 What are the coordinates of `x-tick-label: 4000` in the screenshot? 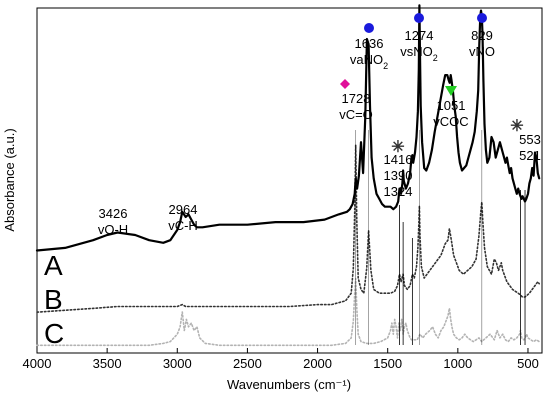 It's located at (37, 363).